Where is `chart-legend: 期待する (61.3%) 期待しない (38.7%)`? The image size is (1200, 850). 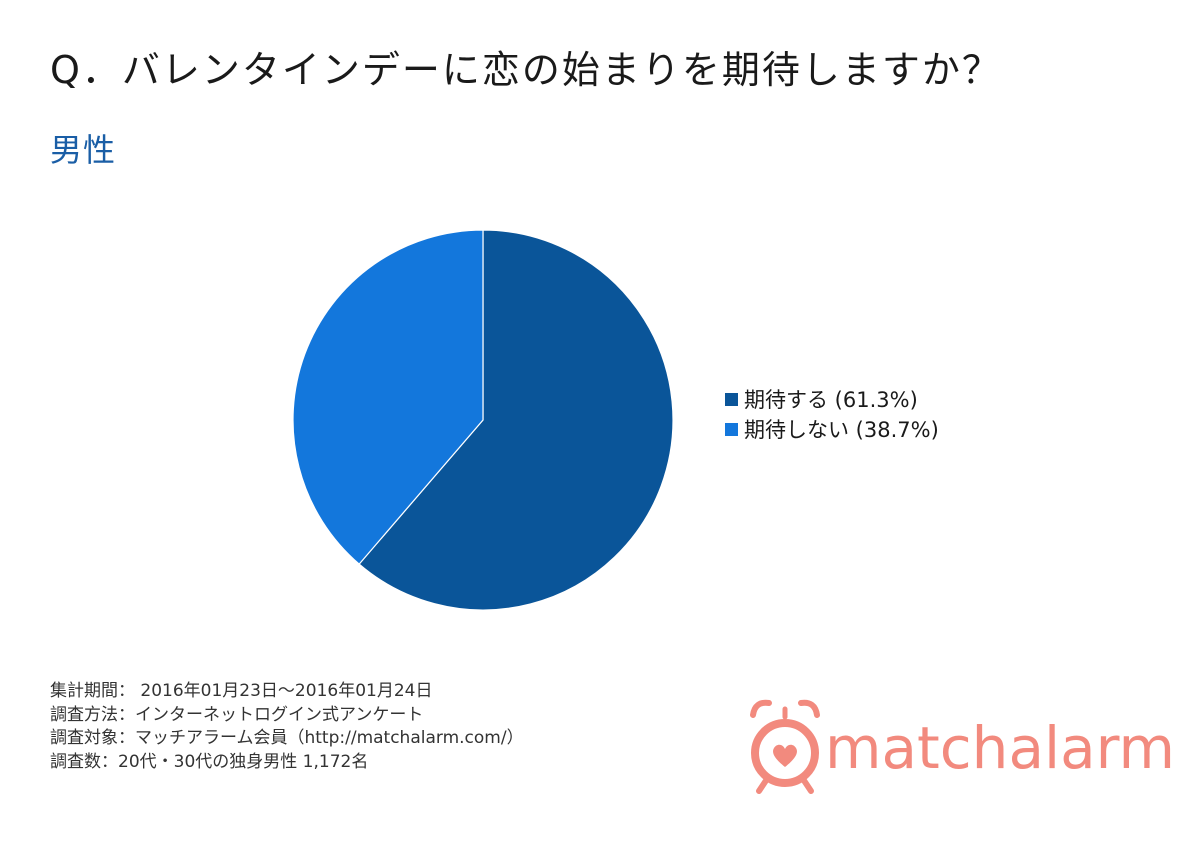 chart-legend: 期待する (61.3%) 期待しない (38.7%) is located at coordinates (832, 414).